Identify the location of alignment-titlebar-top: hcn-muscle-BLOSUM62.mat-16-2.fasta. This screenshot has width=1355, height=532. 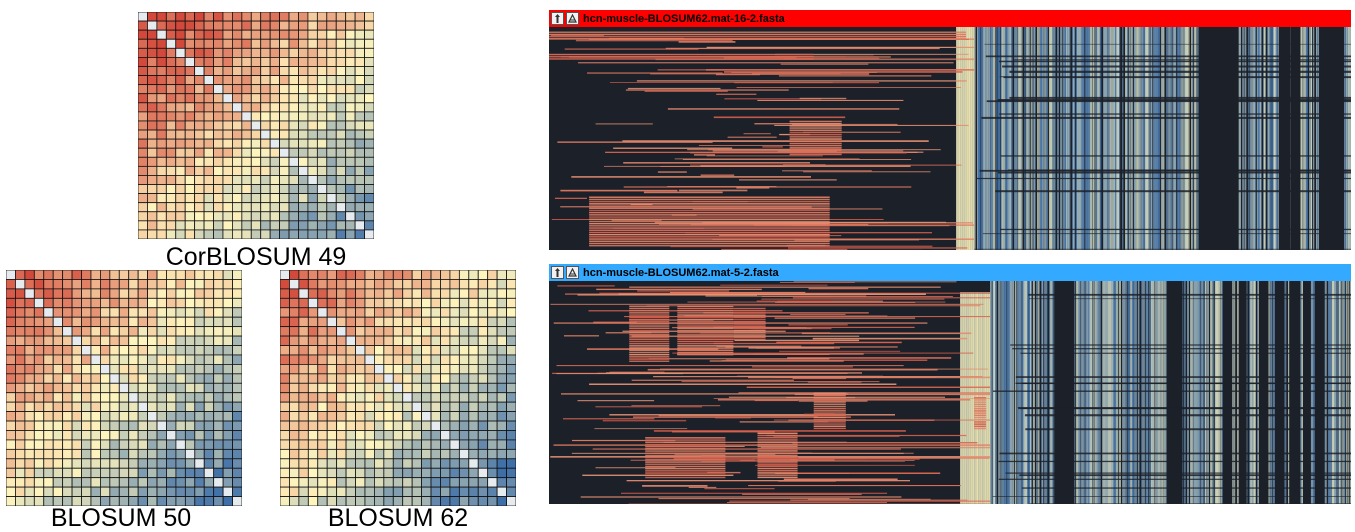
(950, 18).